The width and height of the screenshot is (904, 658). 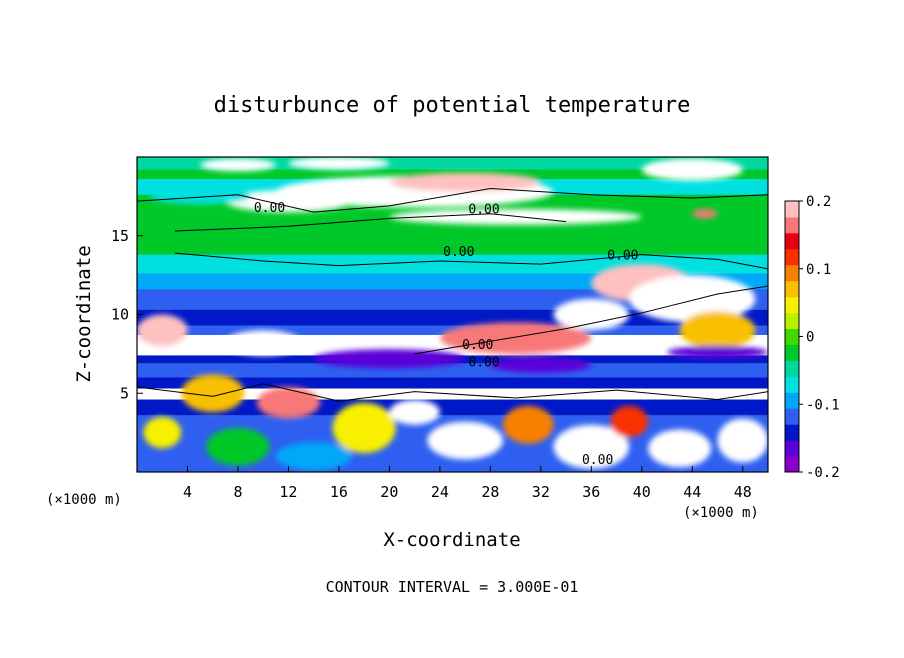 I want to click on x-tick-label: 40, so click(x=642, y=492).